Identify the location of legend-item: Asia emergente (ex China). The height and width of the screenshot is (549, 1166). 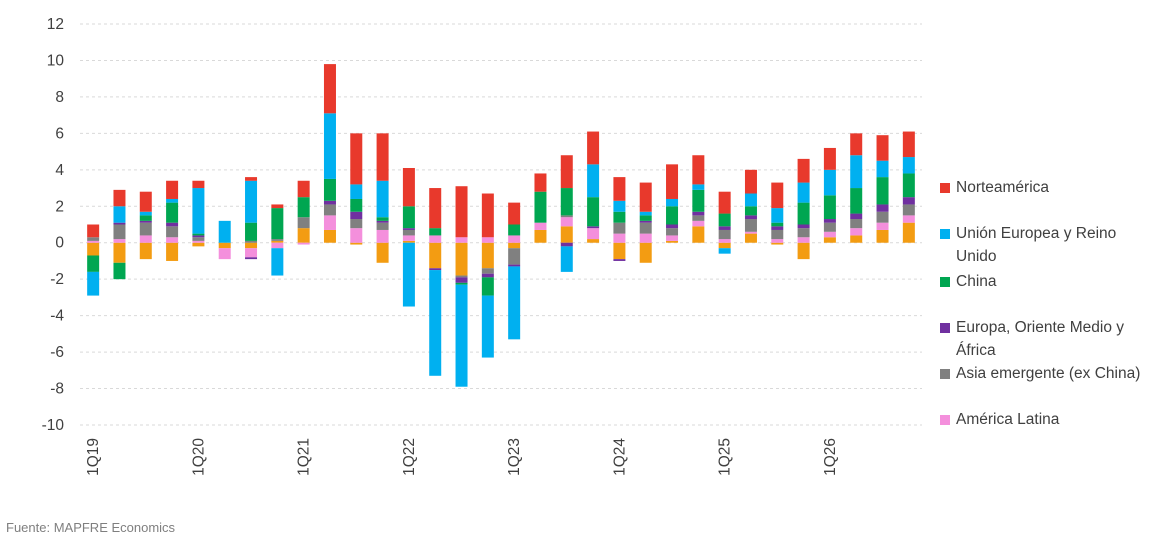
(1048, 373).